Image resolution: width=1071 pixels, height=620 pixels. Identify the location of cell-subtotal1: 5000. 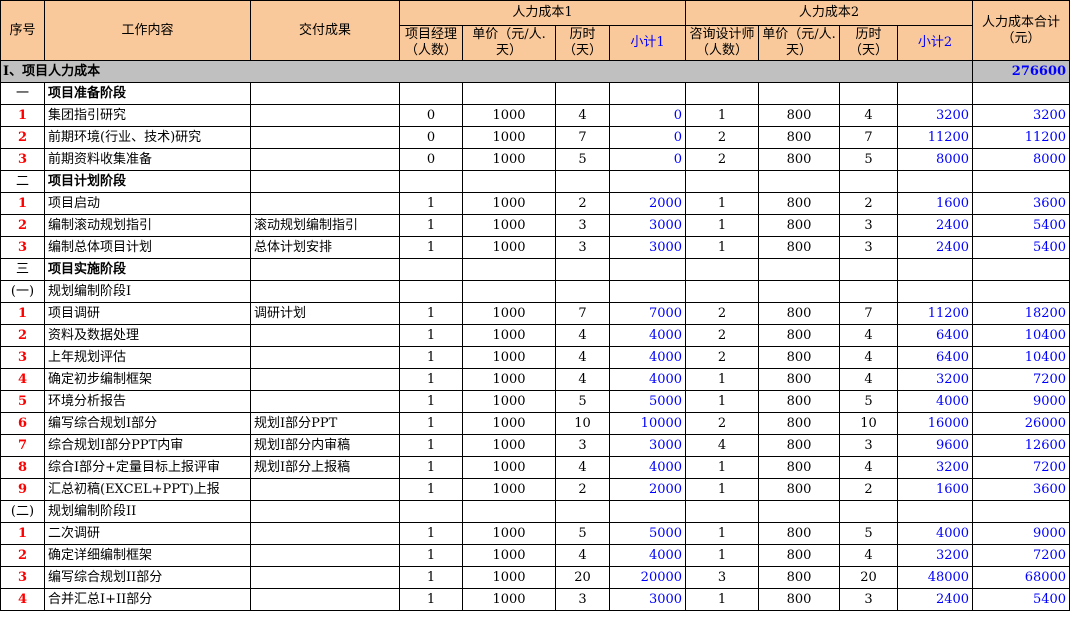
(647, 533).